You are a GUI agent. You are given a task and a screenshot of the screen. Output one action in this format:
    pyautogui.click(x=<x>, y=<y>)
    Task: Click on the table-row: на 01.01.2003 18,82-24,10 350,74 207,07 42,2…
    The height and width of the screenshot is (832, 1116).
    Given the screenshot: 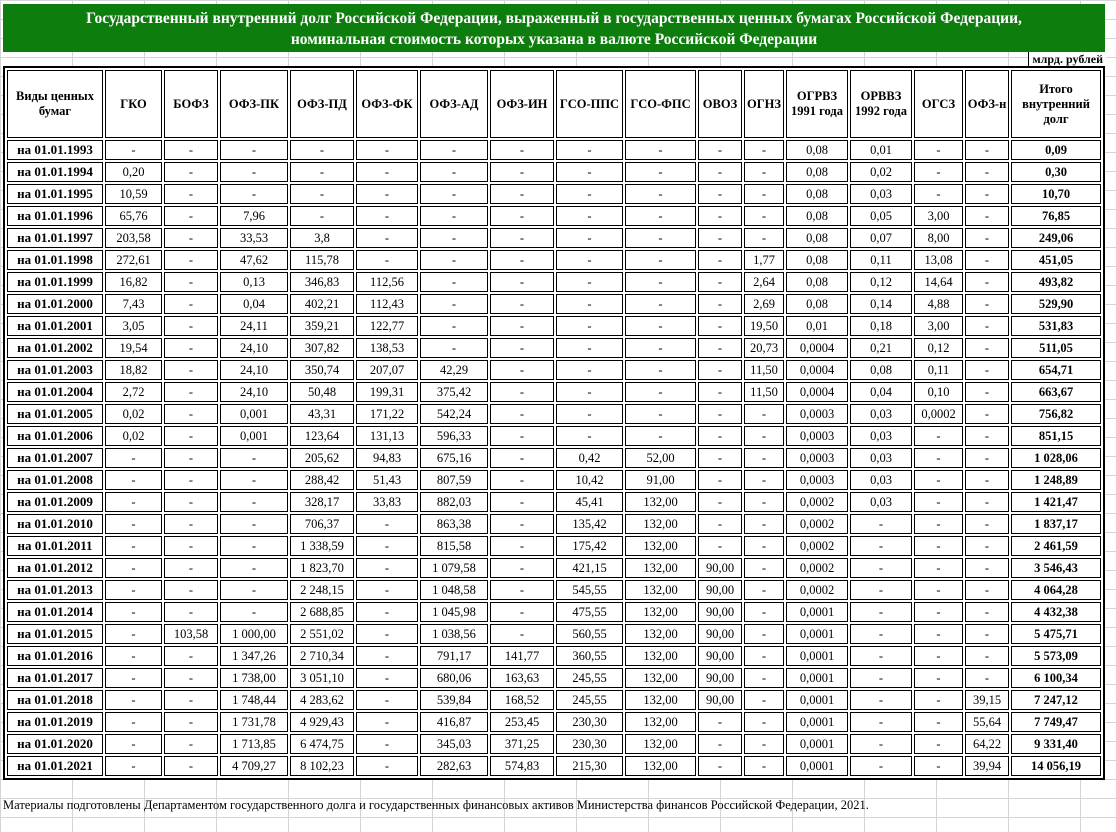 What is the action you would take?
    pyautogui.click(x=554, y=370)
    